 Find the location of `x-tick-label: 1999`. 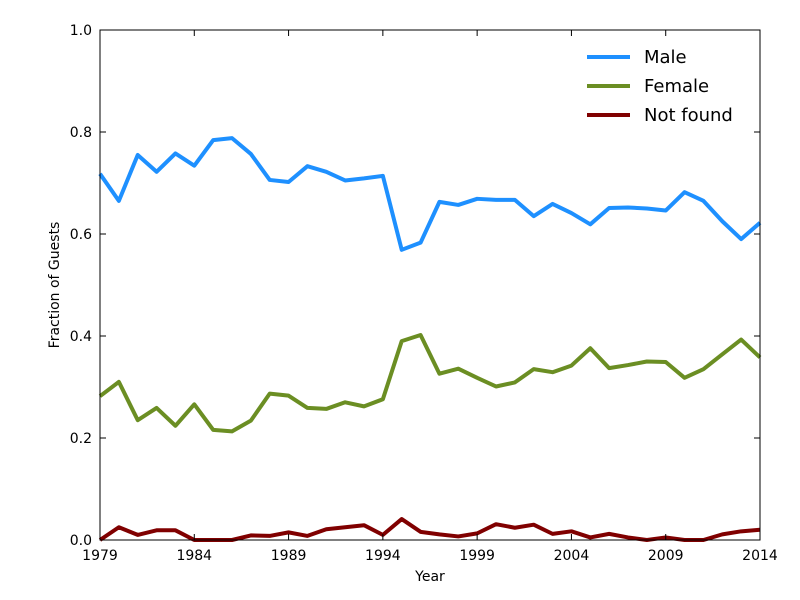

x-tick-label: 1999 is located at coordinates (477, 556).